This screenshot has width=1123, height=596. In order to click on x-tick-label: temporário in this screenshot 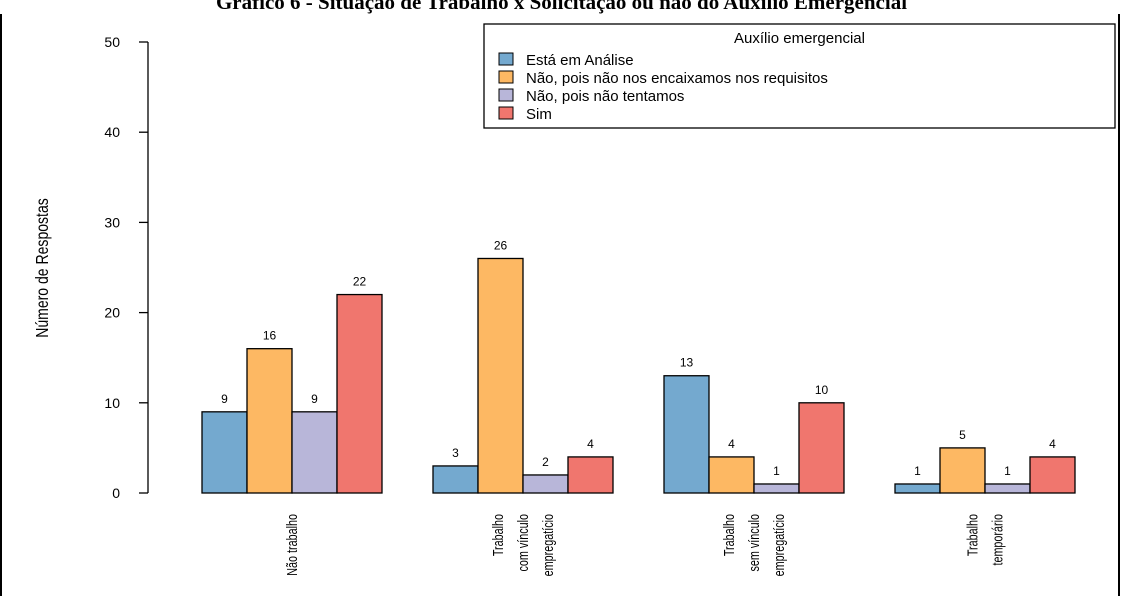, I will do `click(997, 540)`.